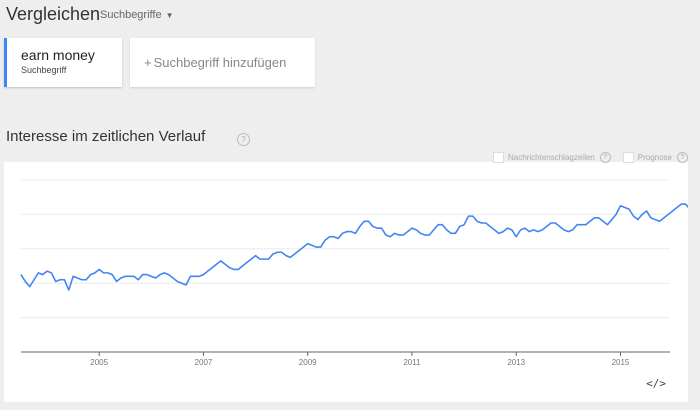 This screenshot has height=410, width=700. What do you see at coordinates (656, 383) in the screenshot?
I see `embed-code-icon: </>` at bounding box center [656, 383].